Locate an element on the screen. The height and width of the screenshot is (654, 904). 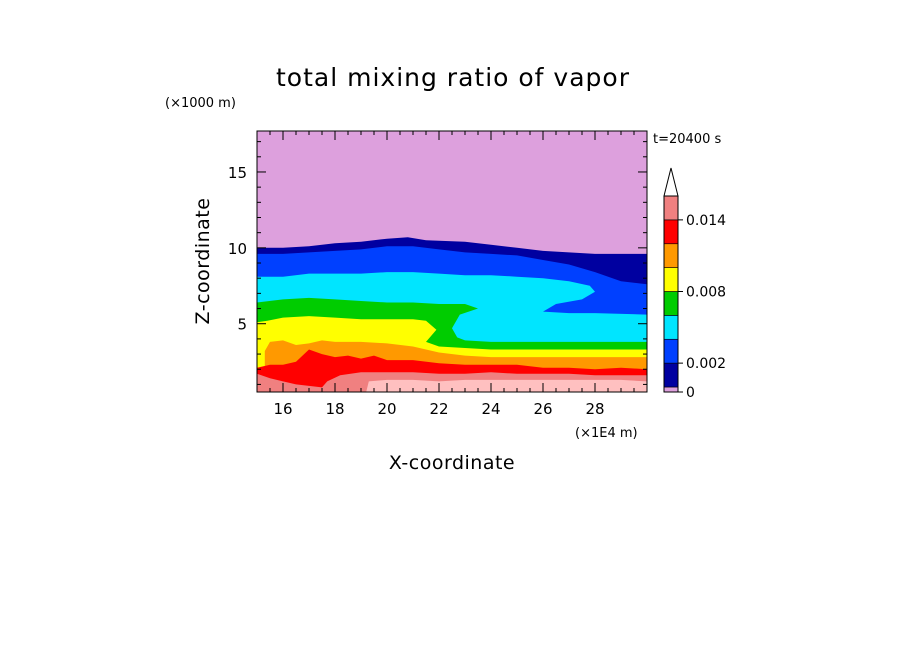
x-tick-label: 22 is located at coordinates (438, 409).